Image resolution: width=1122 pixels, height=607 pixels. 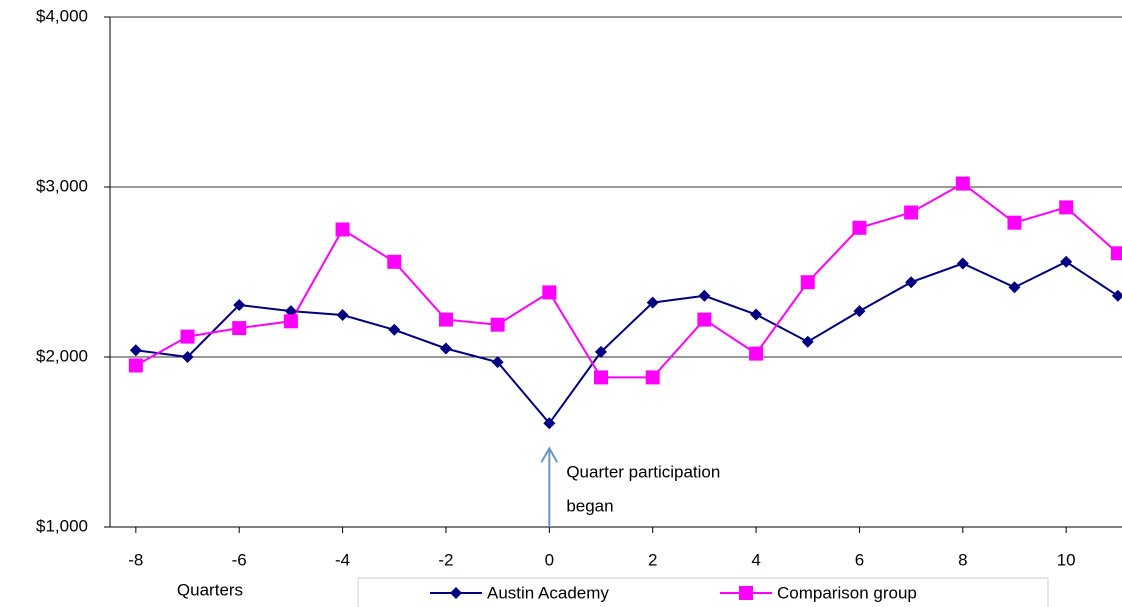 I want to click on x-tick-label: 8, so click(x=962, y=559).